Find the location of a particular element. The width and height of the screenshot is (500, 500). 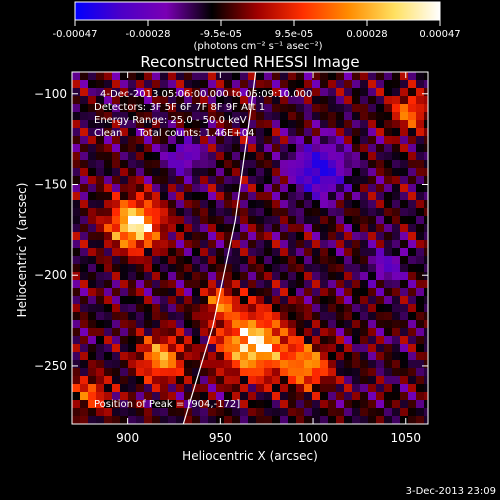

y-axis-label: Heliocentric Y (arcsec) is located at coordinates (22, 250).